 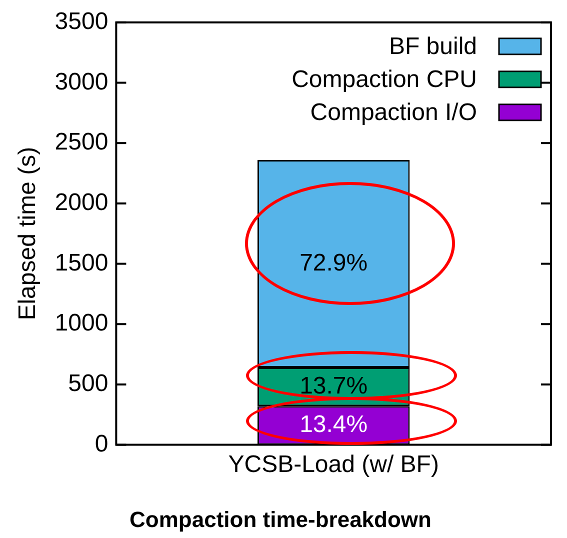 What do you see at coordinates (334, 262) in the screenshot?
I see `annotation: 72.9%` at bounding box center [334, 262].